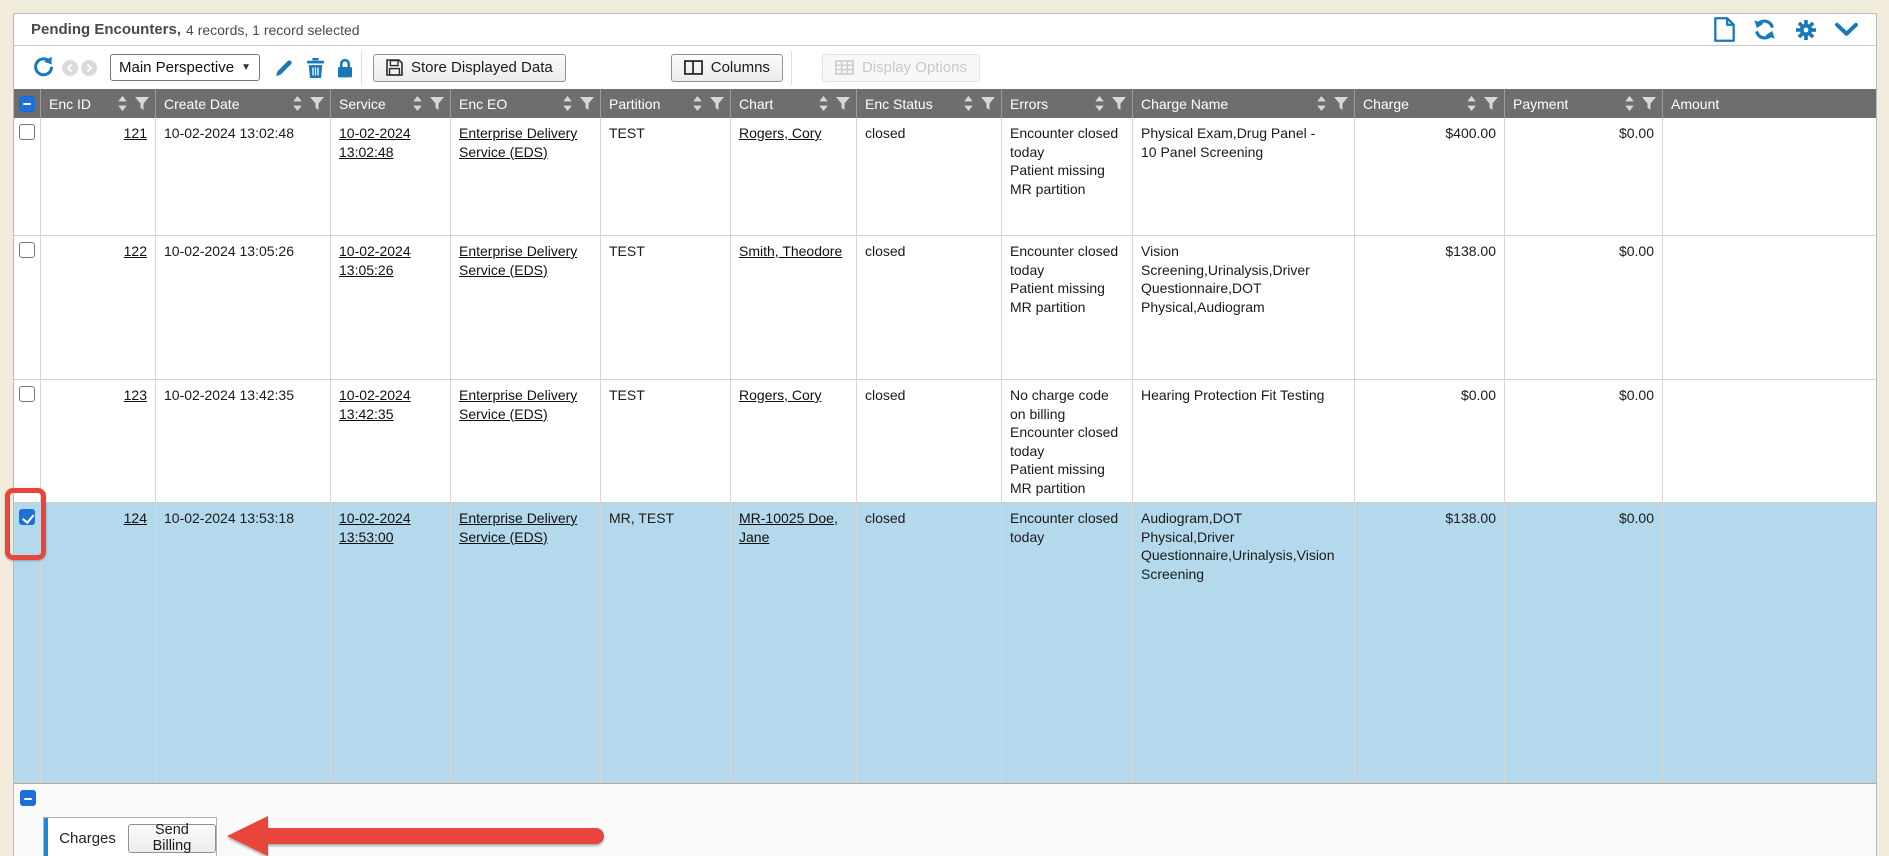  I want to click on new-document-icon, so click(1724, 29).